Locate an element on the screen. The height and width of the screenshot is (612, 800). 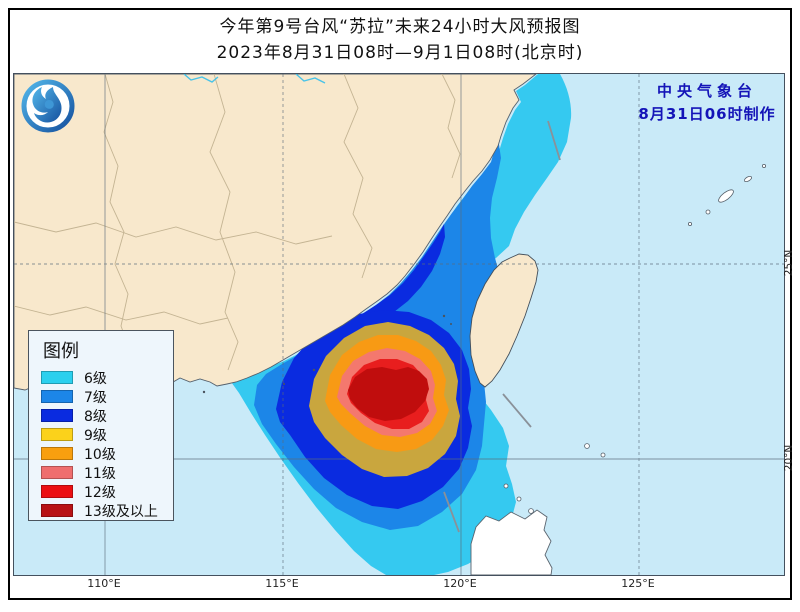
legend-item: 7级 is located at coordinates (107, 396).